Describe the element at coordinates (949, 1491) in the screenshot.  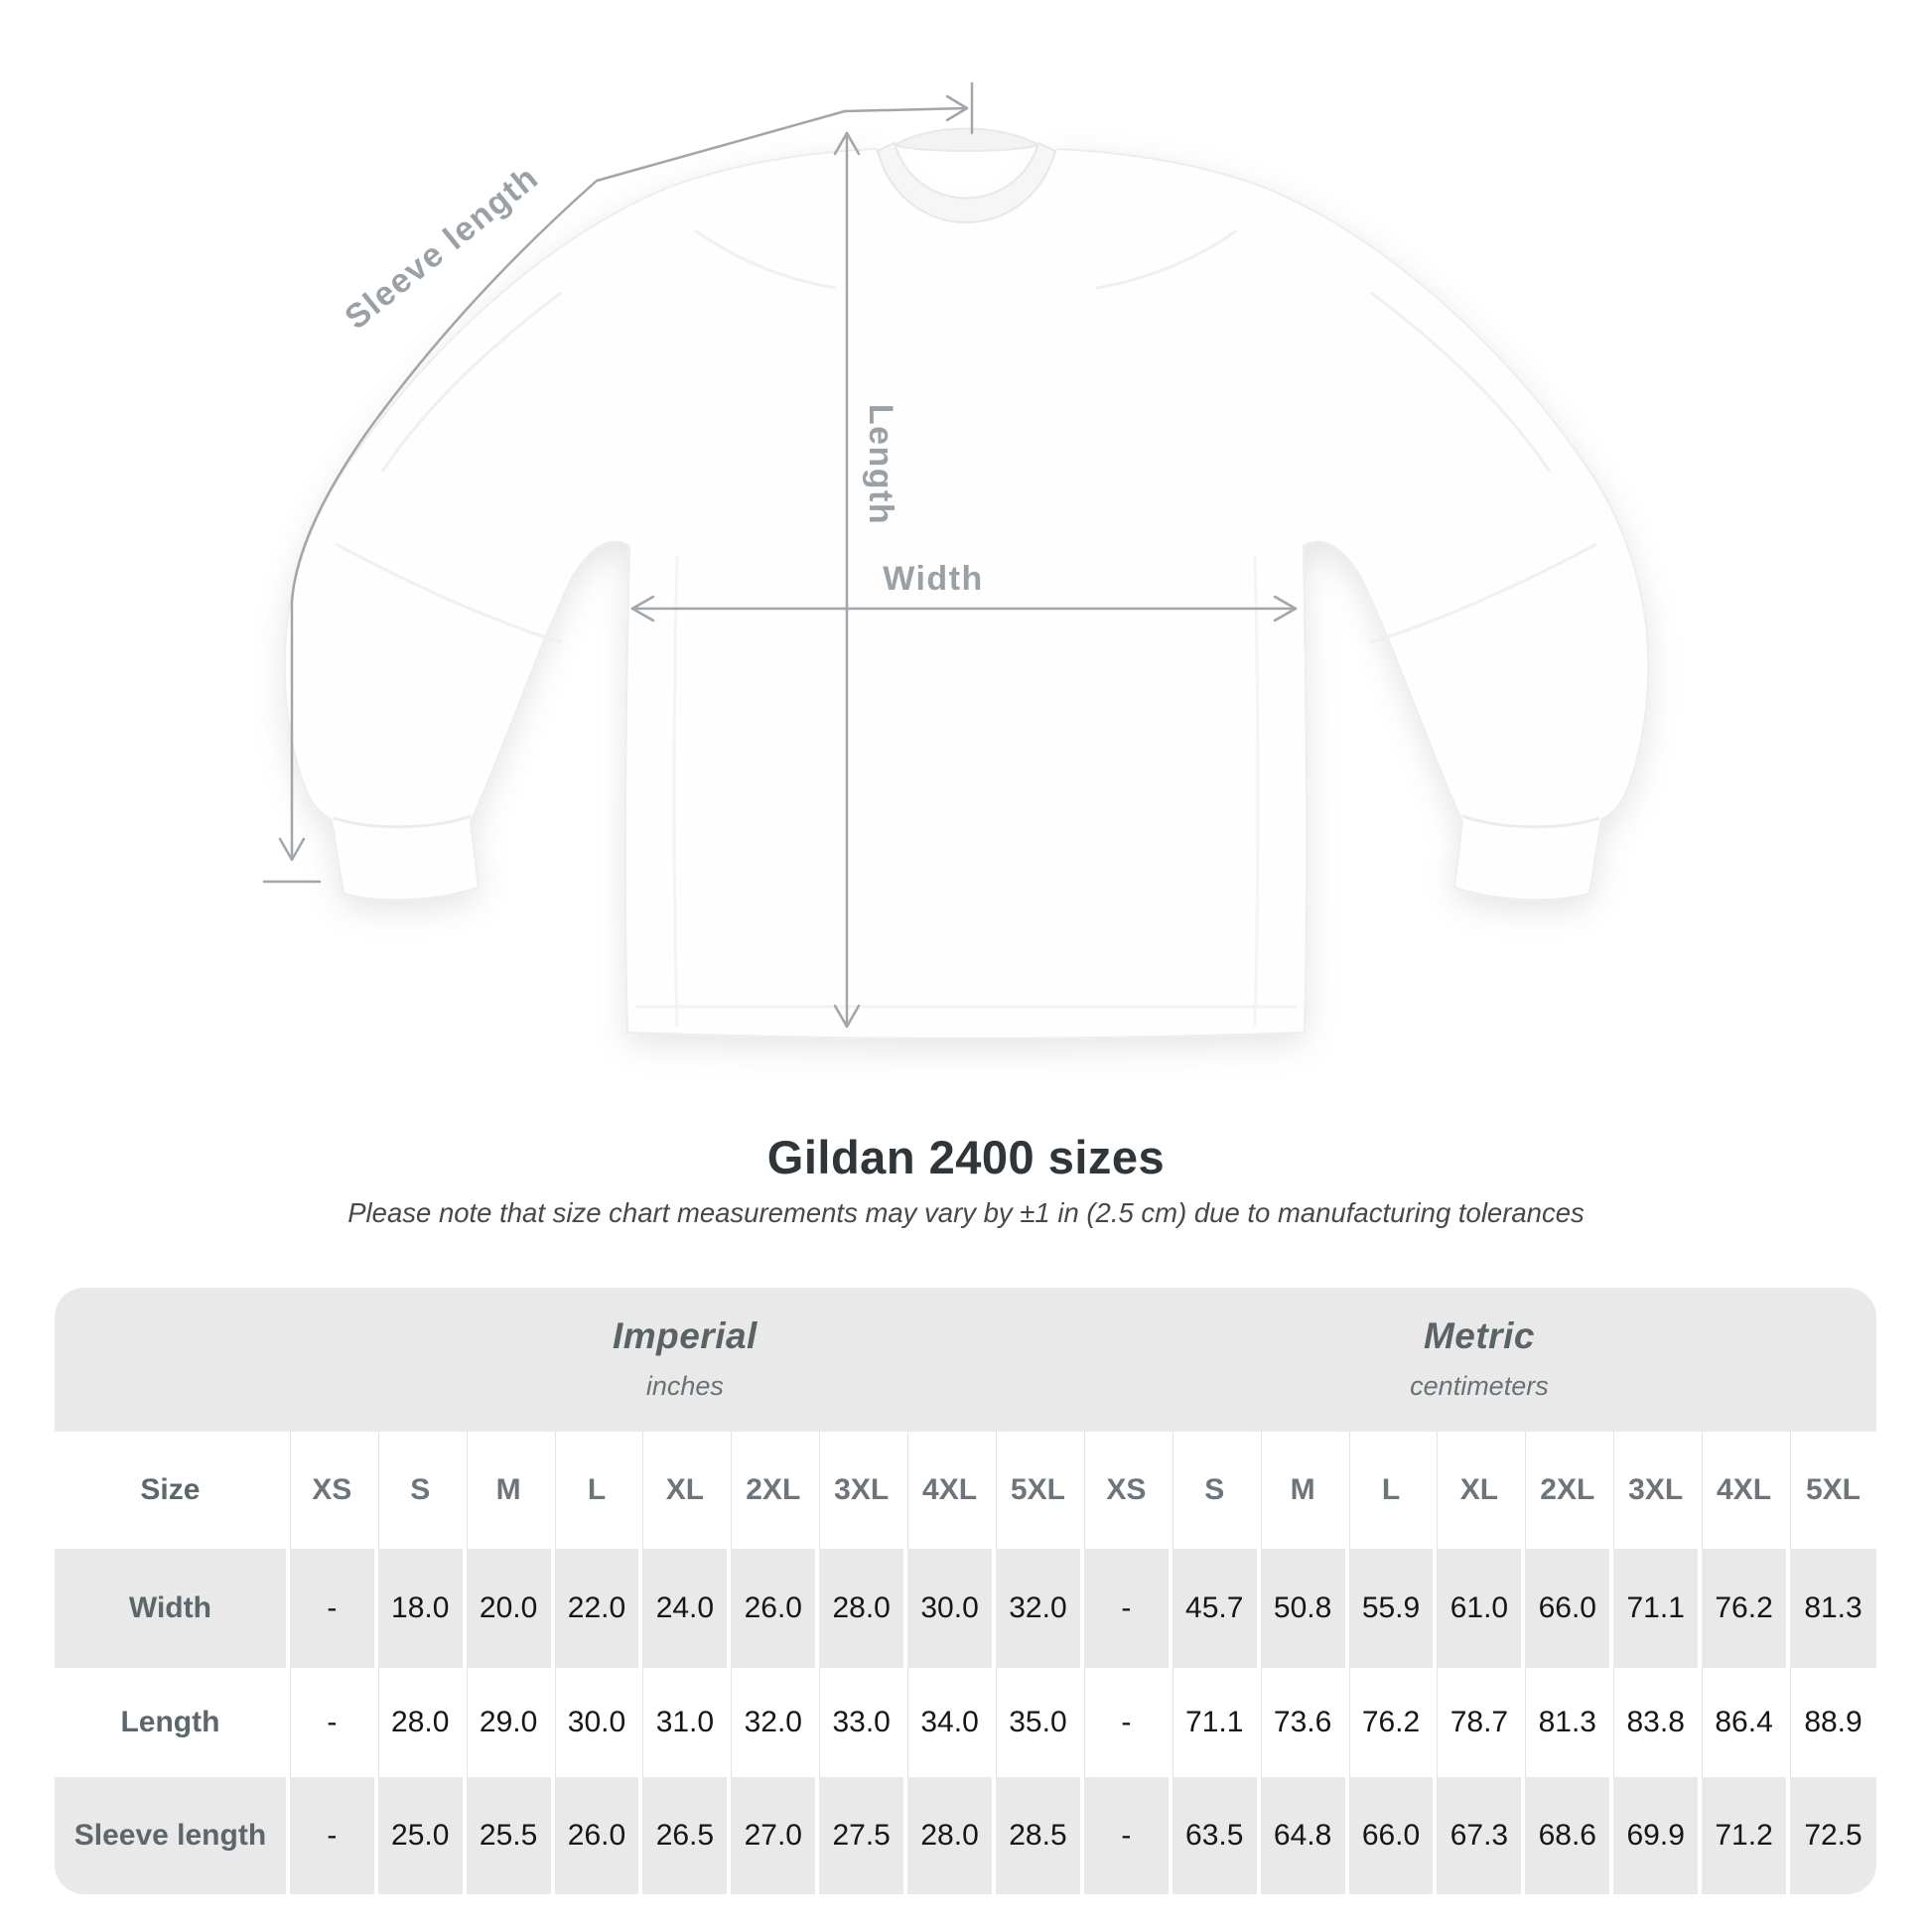
I see `size-header-imperial-4xl: 4XL` at that location.